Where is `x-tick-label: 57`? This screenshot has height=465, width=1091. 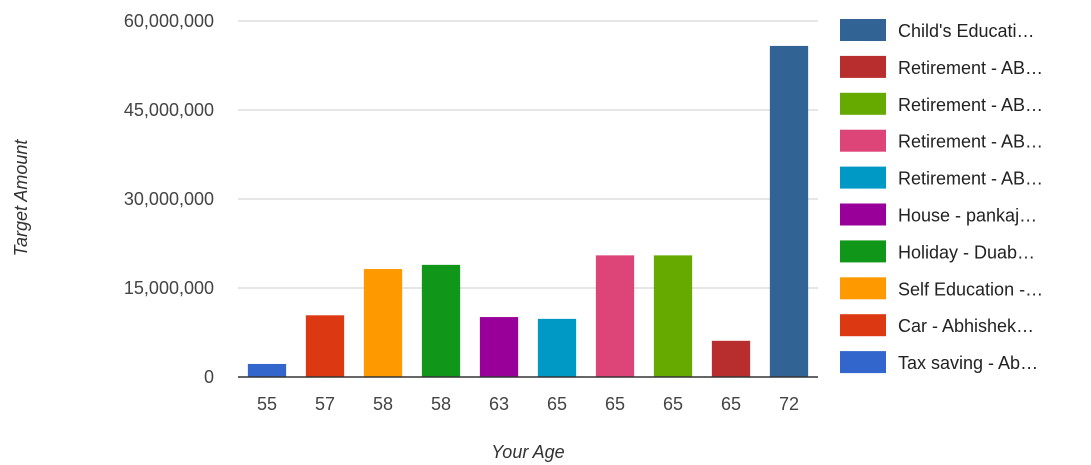 x-tick-label: 57 is located at coordinates (325, 404).